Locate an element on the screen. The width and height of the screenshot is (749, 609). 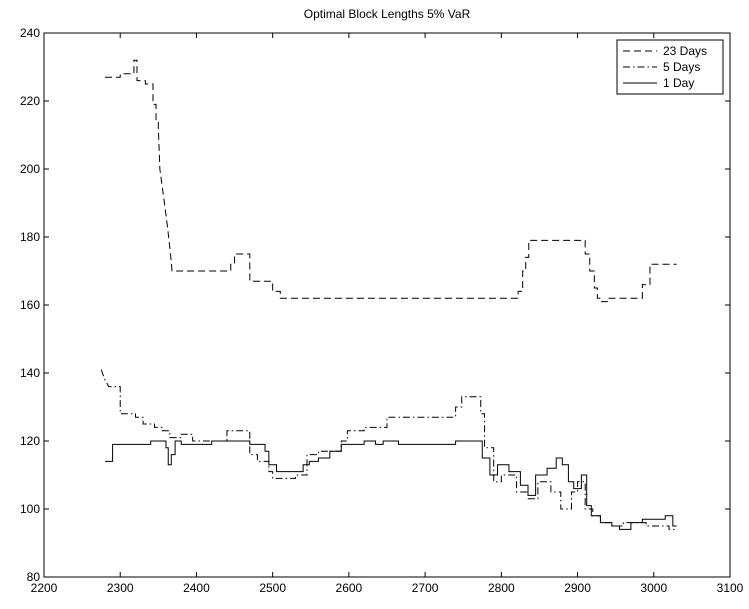
y-tick-label: 200 is located at coordinates (30, 169).